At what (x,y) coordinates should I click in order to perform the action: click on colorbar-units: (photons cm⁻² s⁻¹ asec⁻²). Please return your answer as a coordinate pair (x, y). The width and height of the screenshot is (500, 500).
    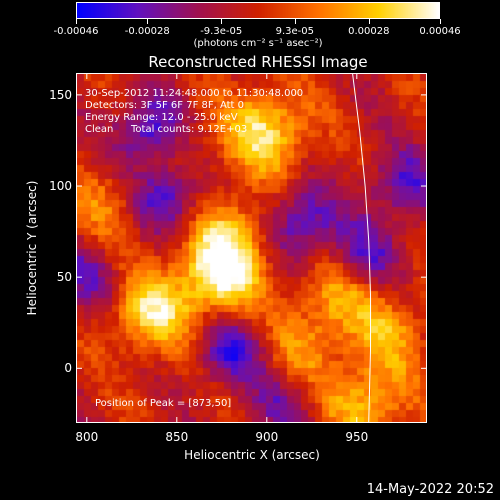
    Looking at the image, I should click on (258, 43).